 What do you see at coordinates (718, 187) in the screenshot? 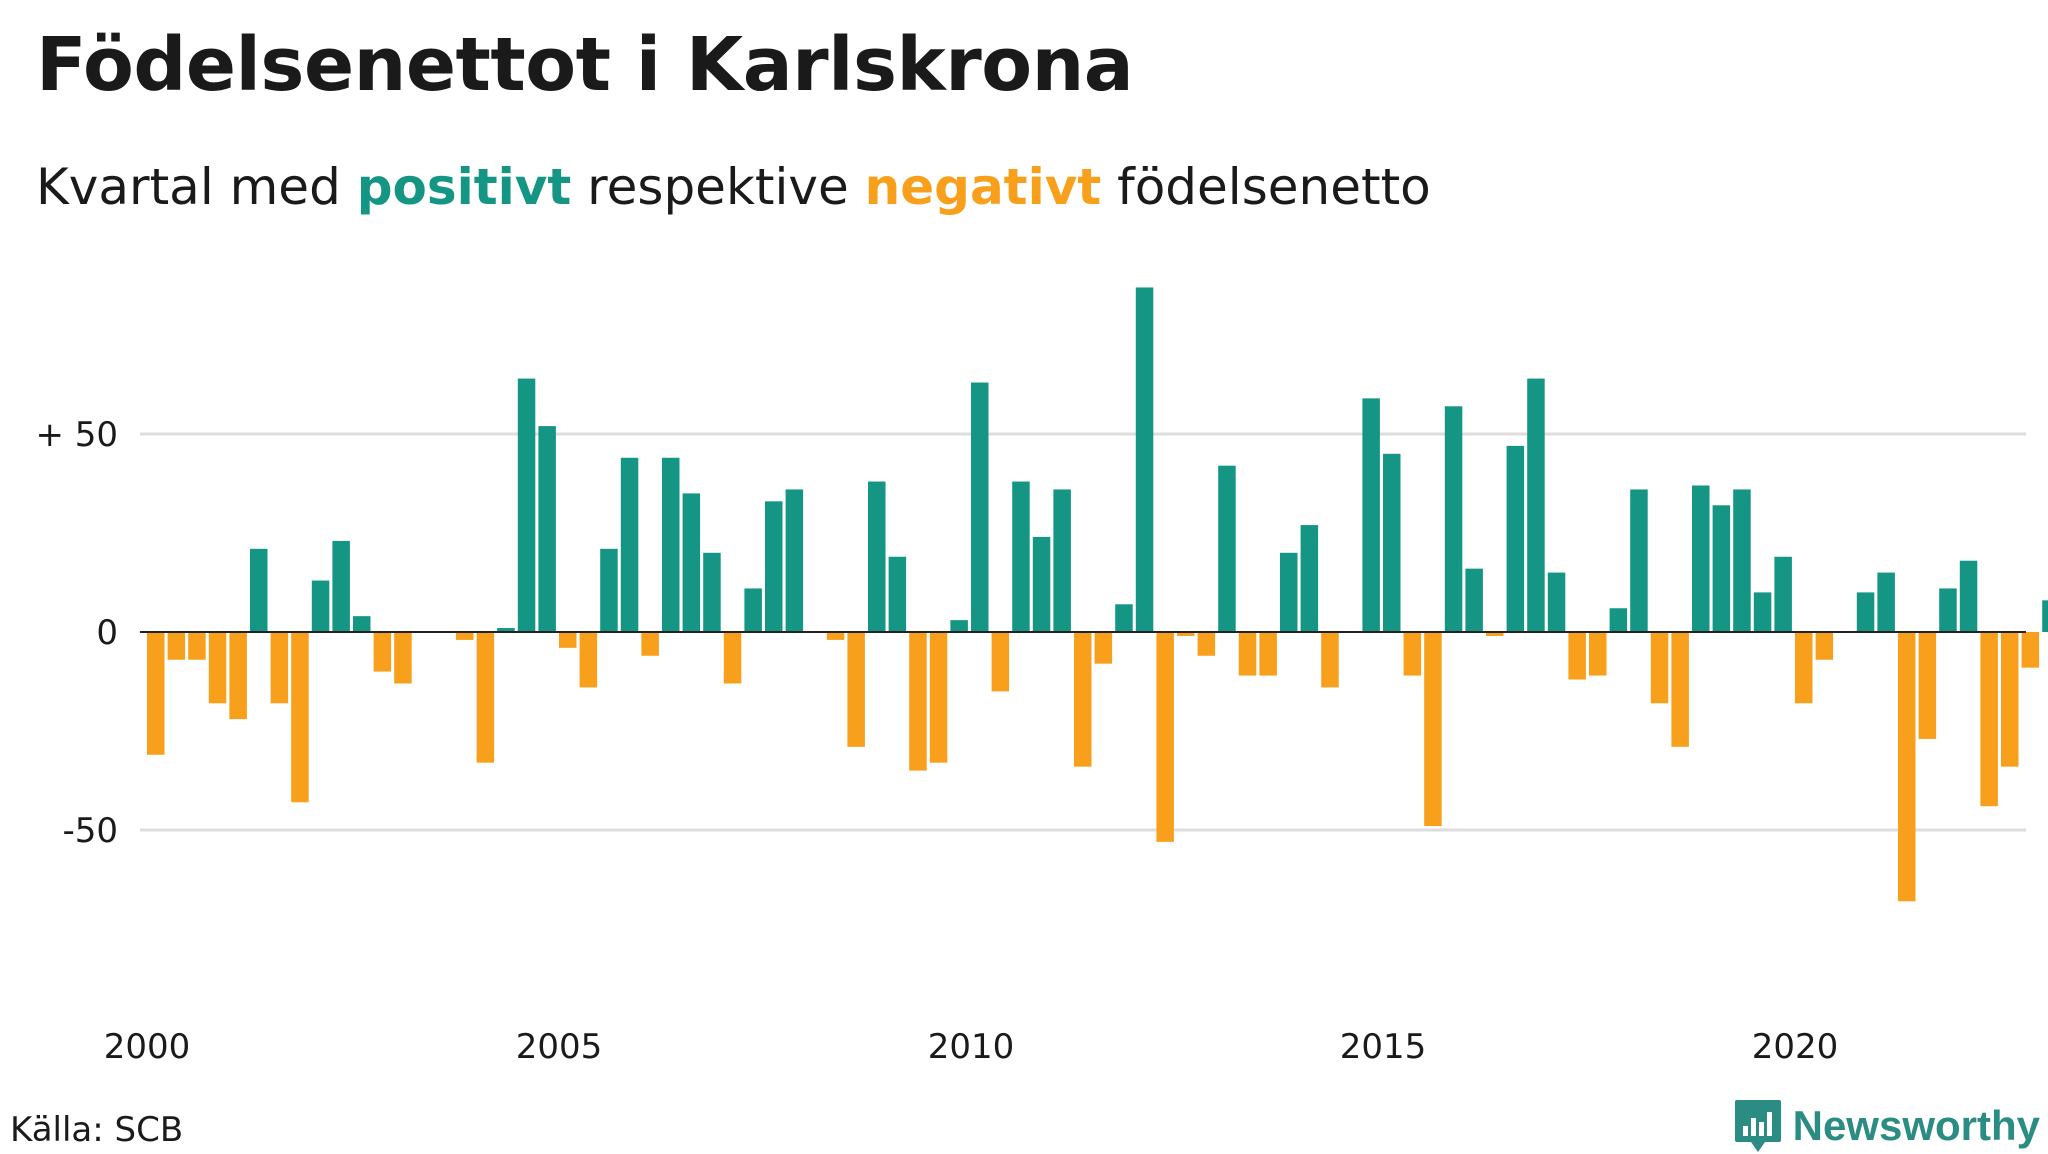
I see `subtitle-text-2: respektive` at bounding box center [718, 187].